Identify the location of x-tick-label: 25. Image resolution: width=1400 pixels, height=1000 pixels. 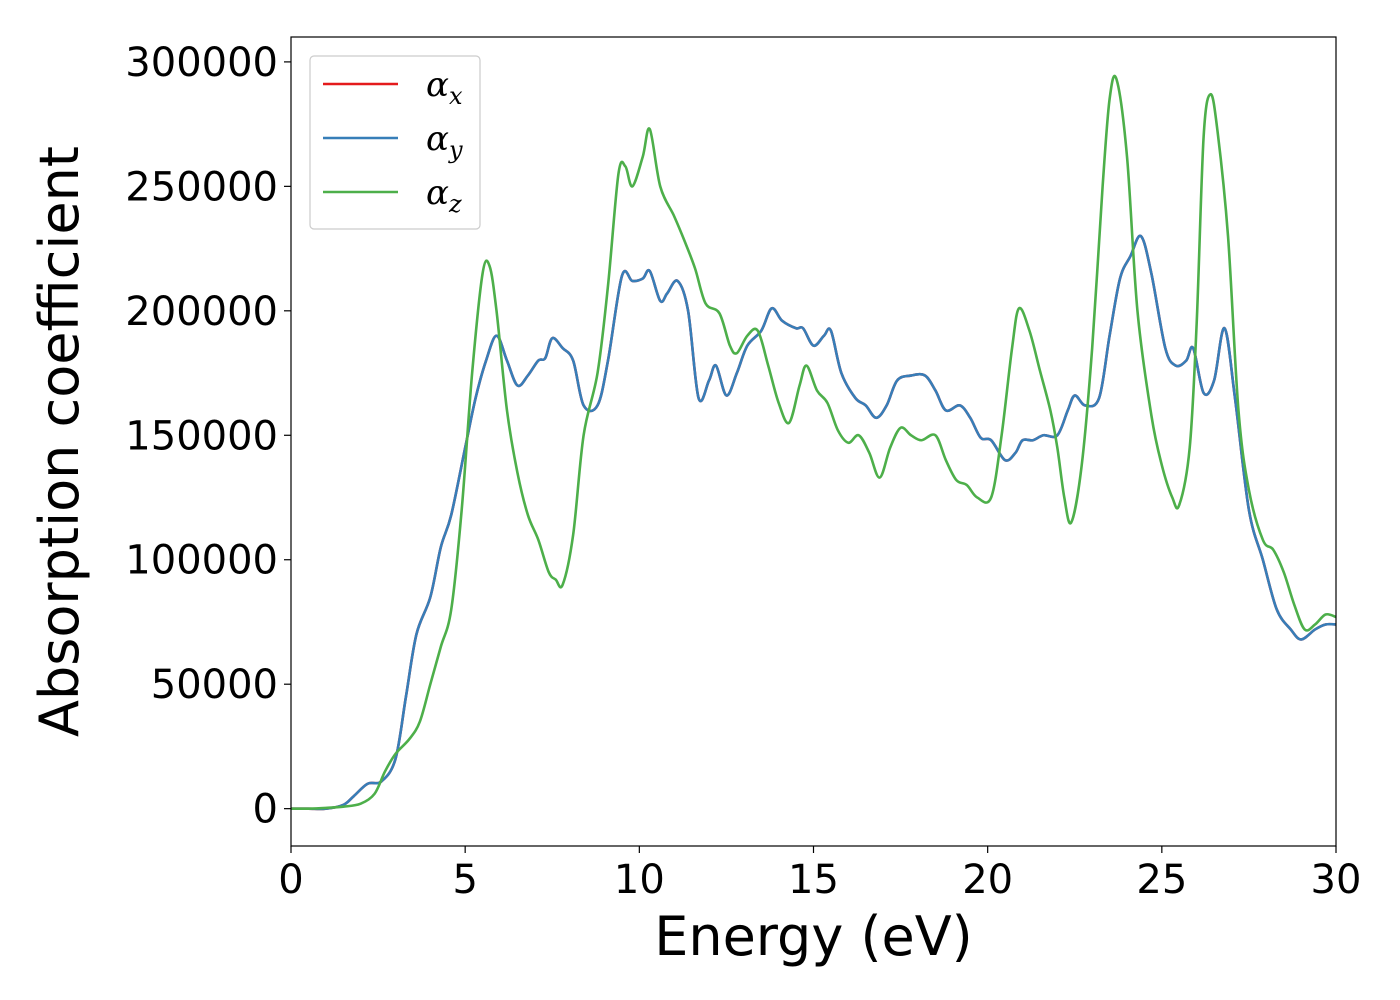
(1161, 880).